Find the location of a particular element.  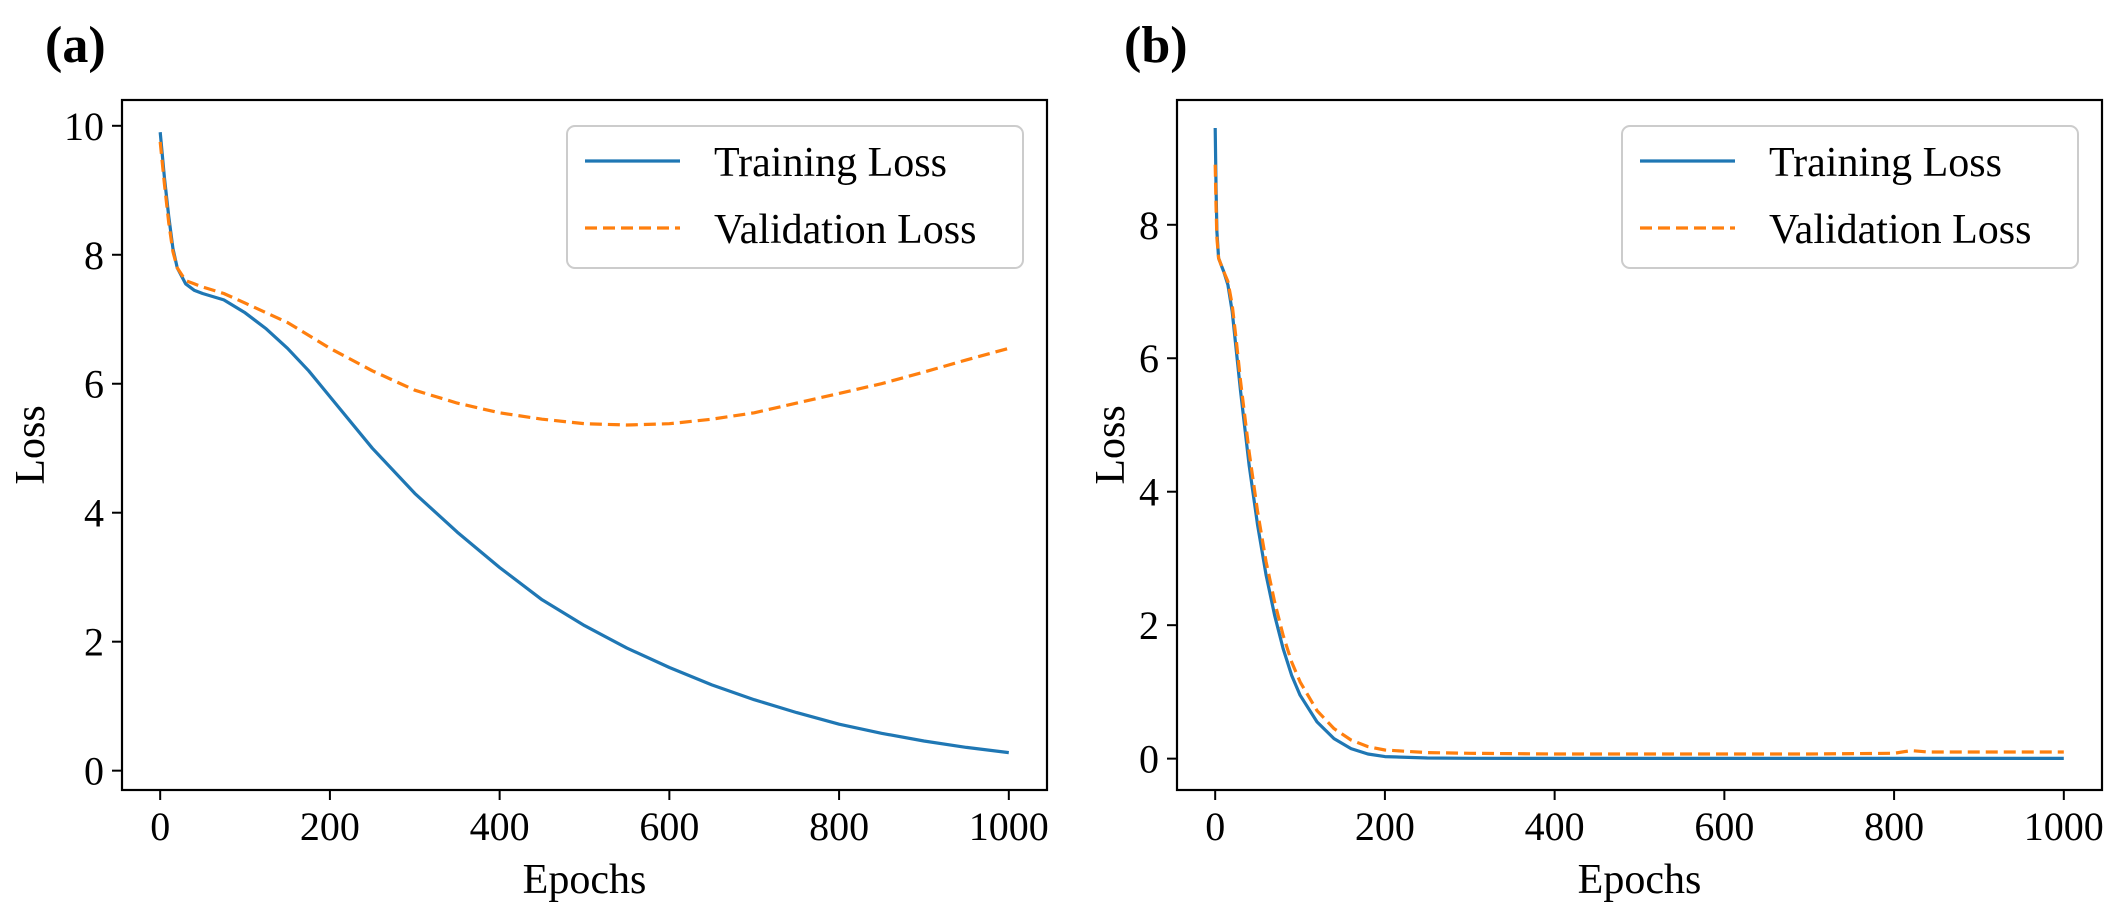

legend-label-validation-a: Validation Loss is located at coordinates (845, 230).